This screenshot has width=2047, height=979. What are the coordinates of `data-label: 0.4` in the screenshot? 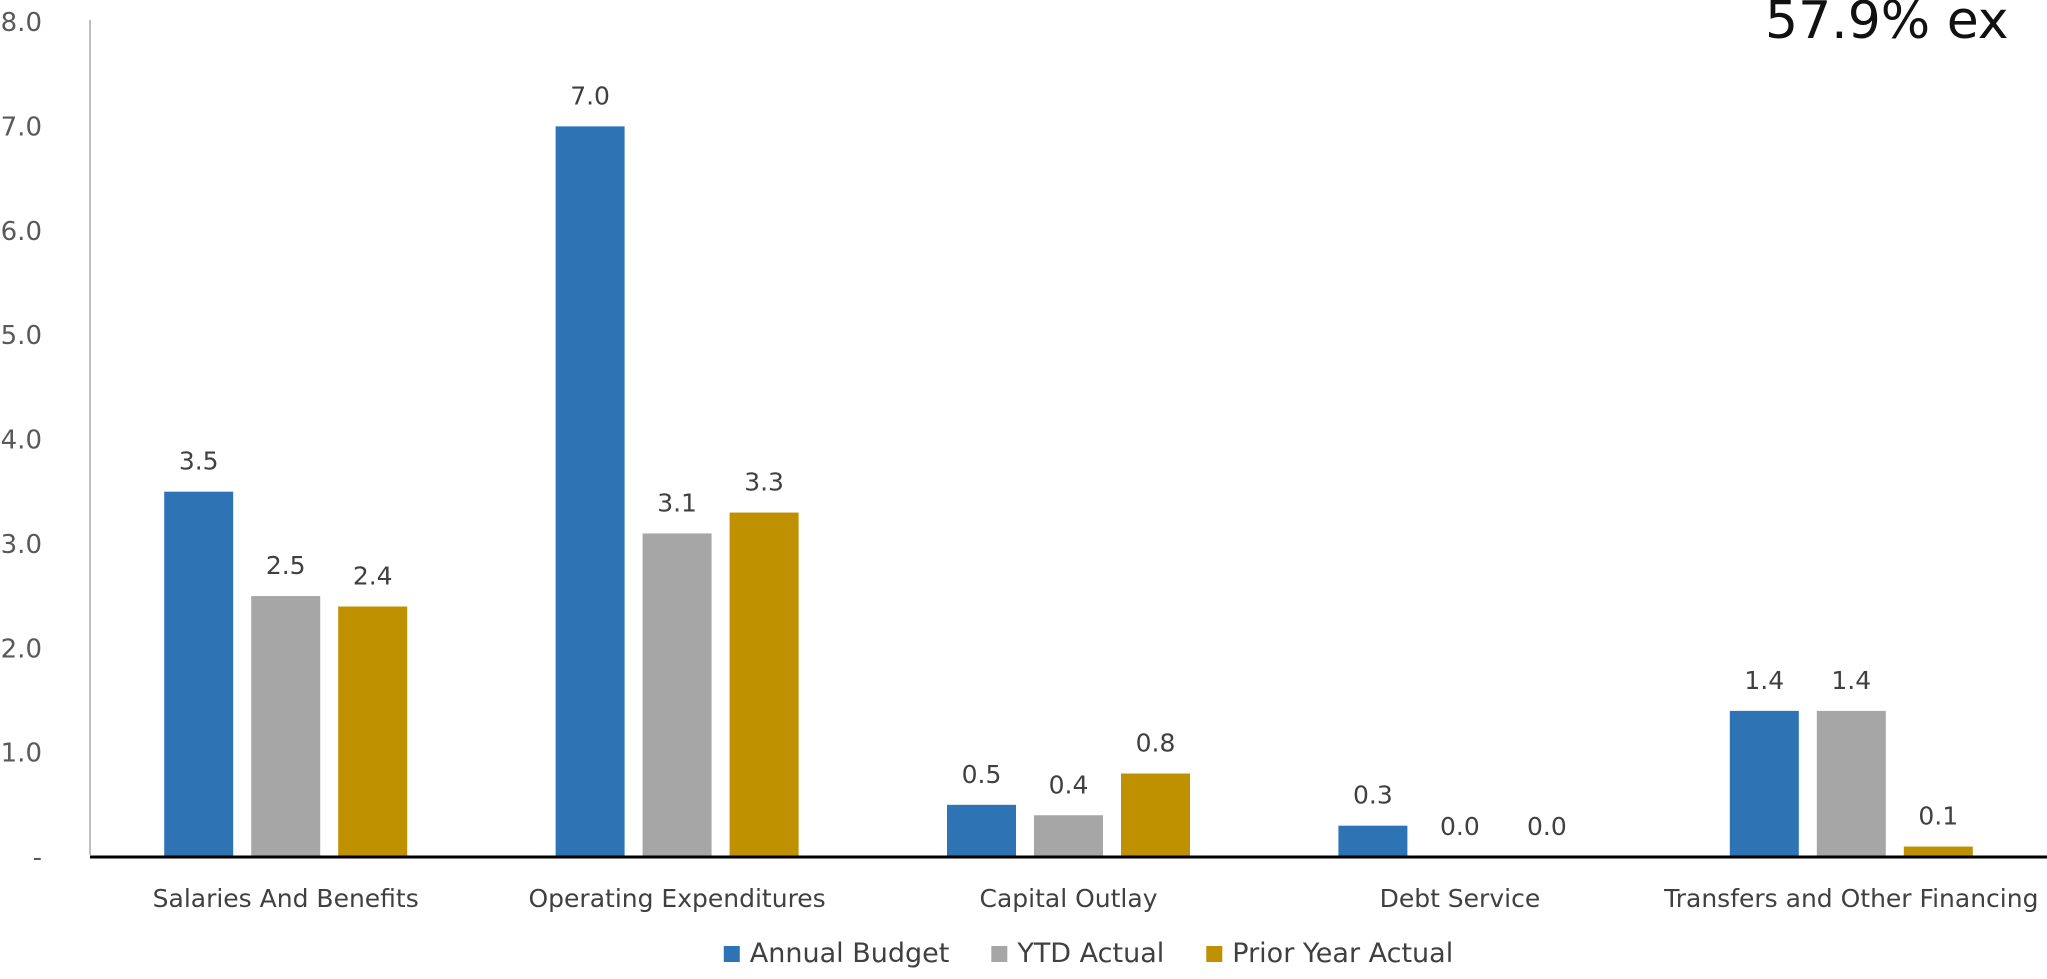 It's located at (1069, 784).